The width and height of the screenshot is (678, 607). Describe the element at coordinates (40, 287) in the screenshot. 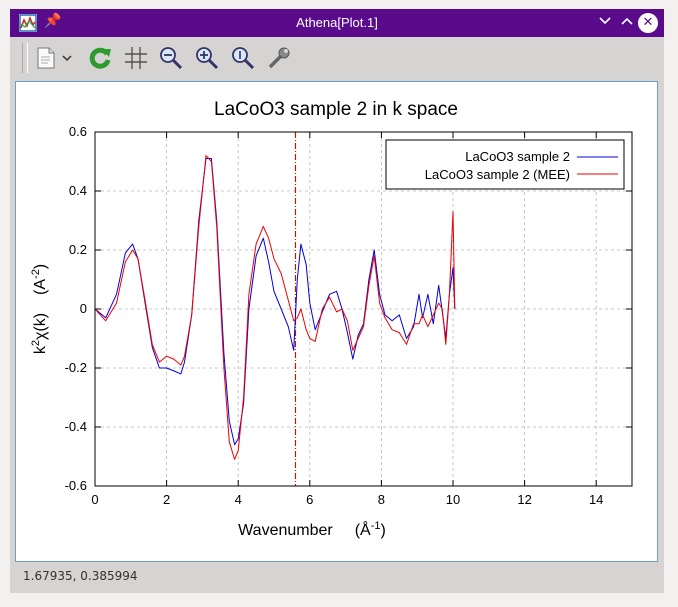

I see `y-axis-unit: (A` at that location.